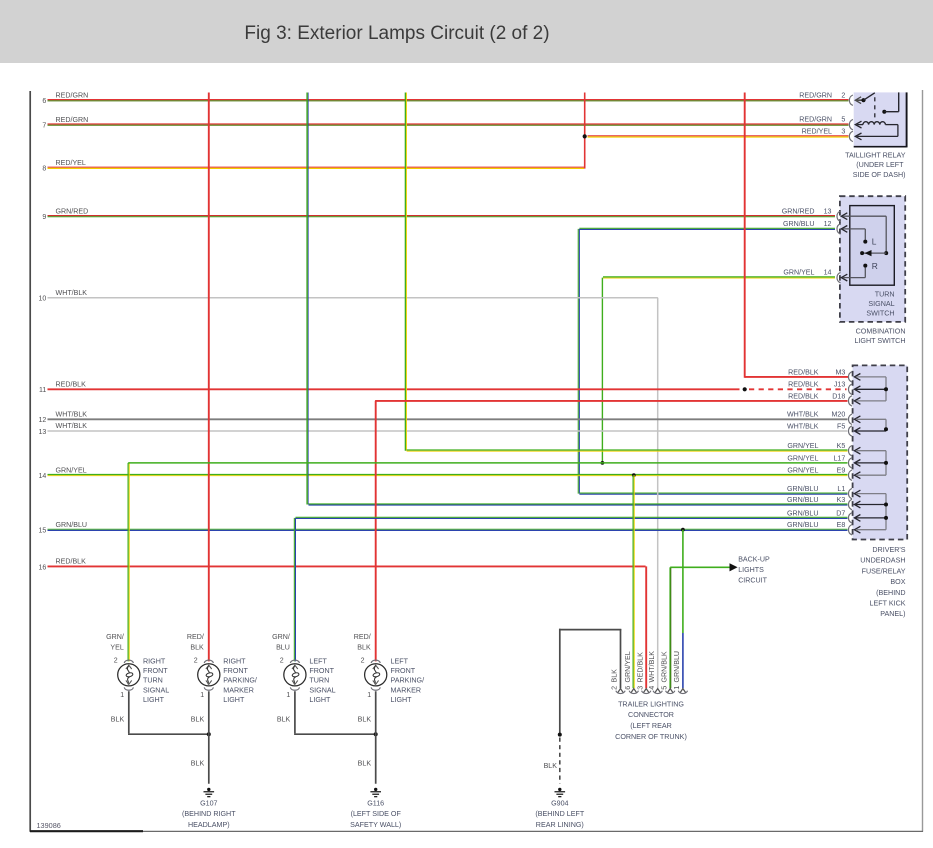  Describe the element at coordinates (663, 688) in the screenshot. I see `svg-text: 5` at that location.